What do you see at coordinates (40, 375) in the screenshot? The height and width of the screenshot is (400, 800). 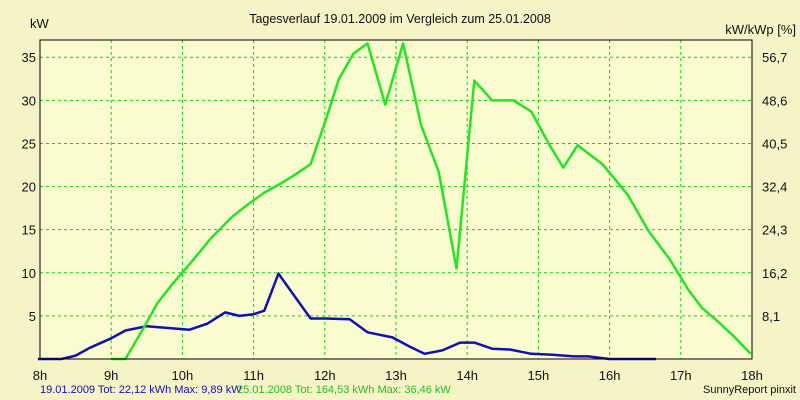 I see `x-tick-label: 8h` at bounding box center [40, 375].